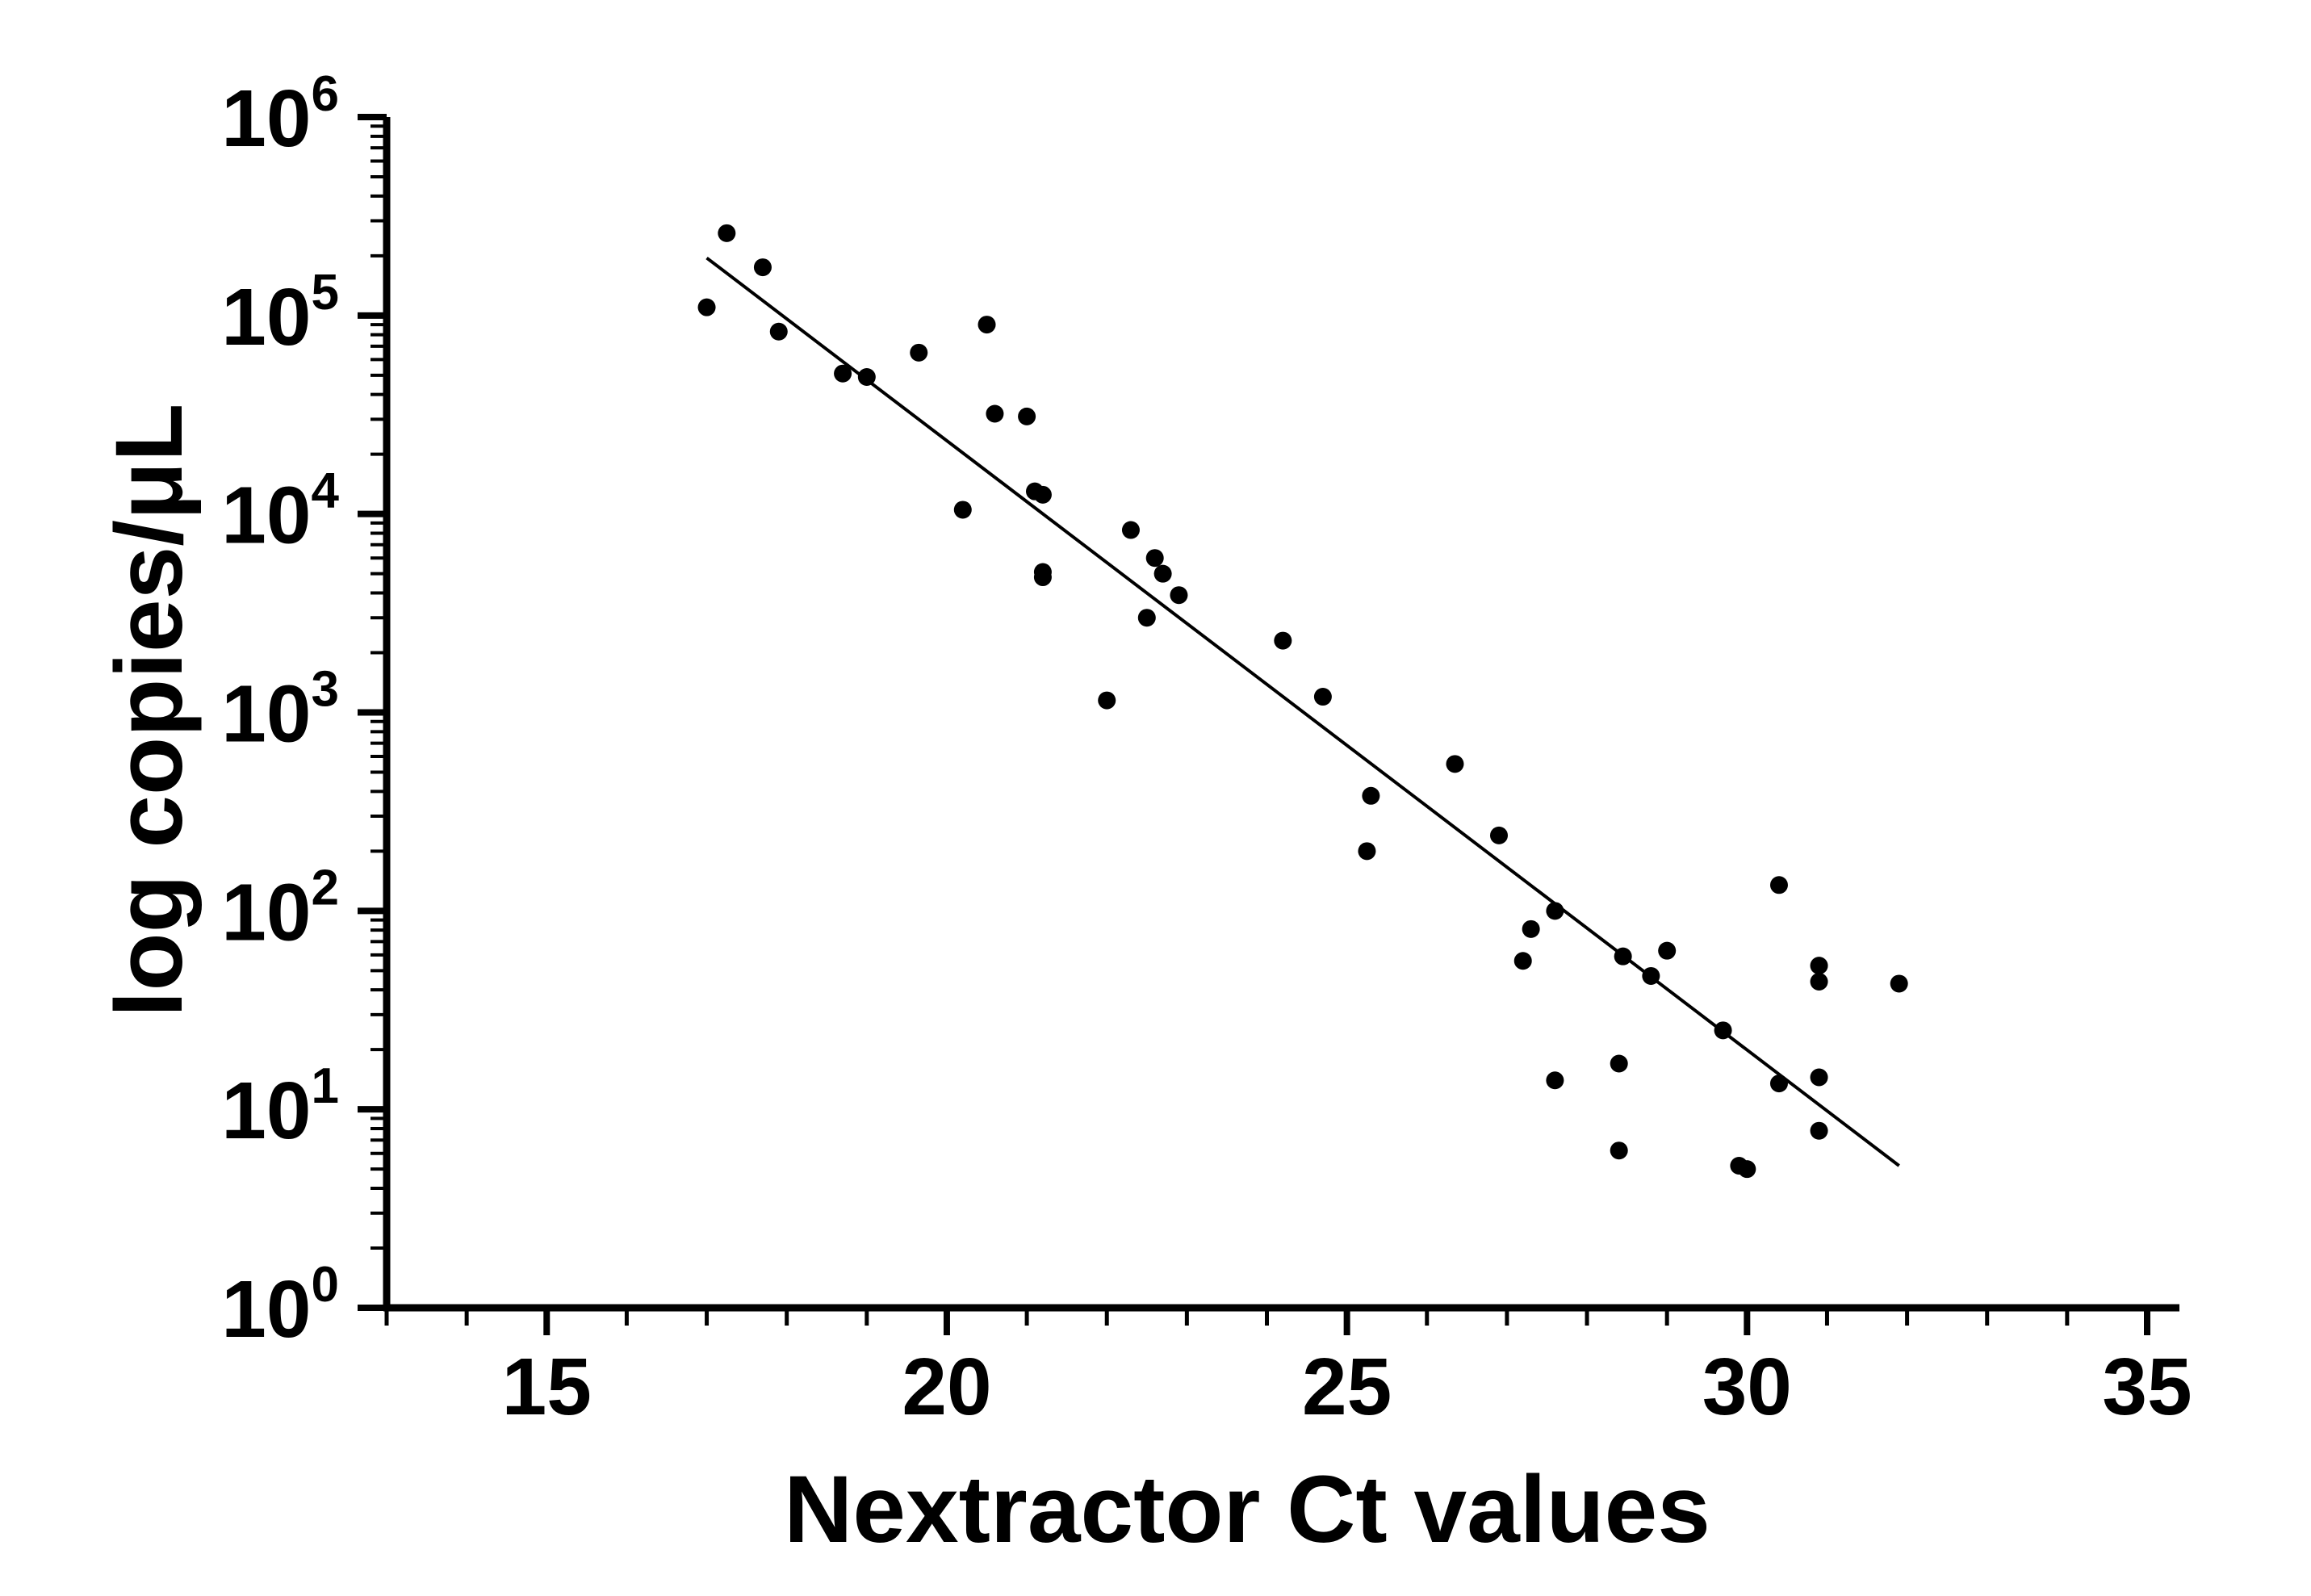 The image size is (2311, 1596). Describe the element at coordinates (149, 711) in the screenshot. I see `y-axis-title: log copies/μL` at that location.